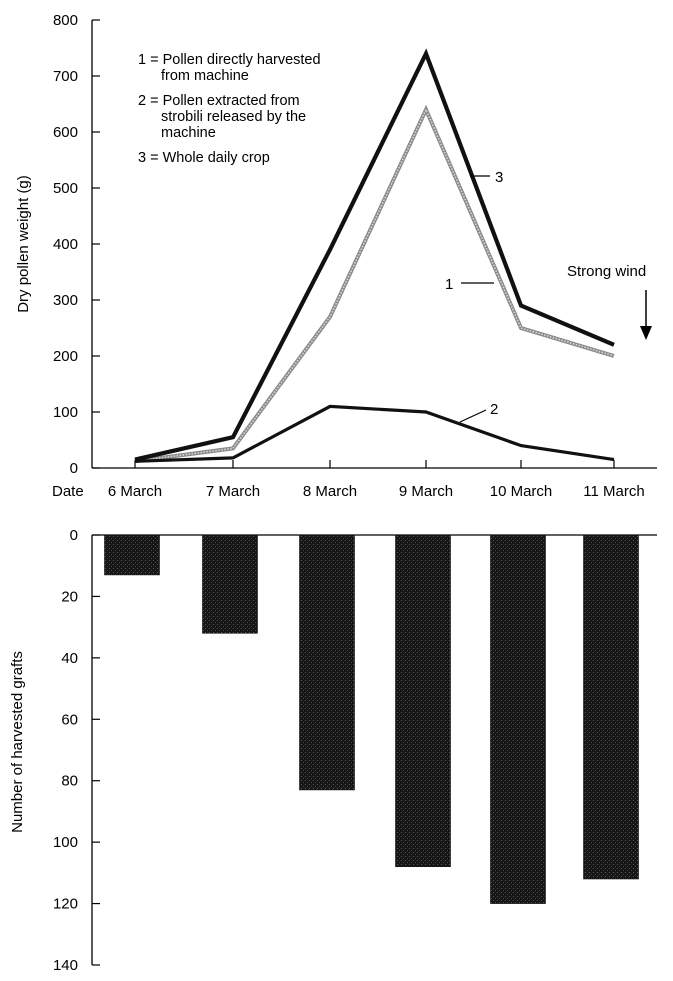 The width and height of the screenshot is (673, 981). I want to click on bar-7-march, so click(230, 584).